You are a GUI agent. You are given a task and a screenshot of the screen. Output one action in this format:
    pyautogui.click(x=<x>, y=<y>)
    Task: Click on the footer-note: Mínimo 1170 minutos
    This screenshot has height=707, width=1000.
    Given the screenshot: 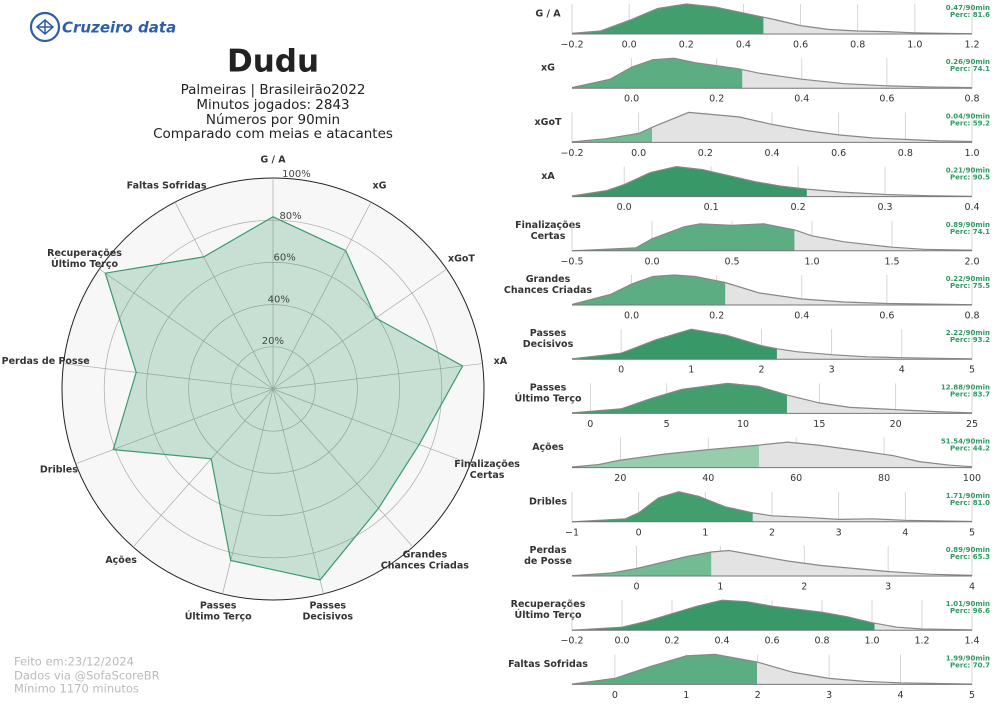 What is the action you would take?
    pyautogui.click(x=76, y=689)
    